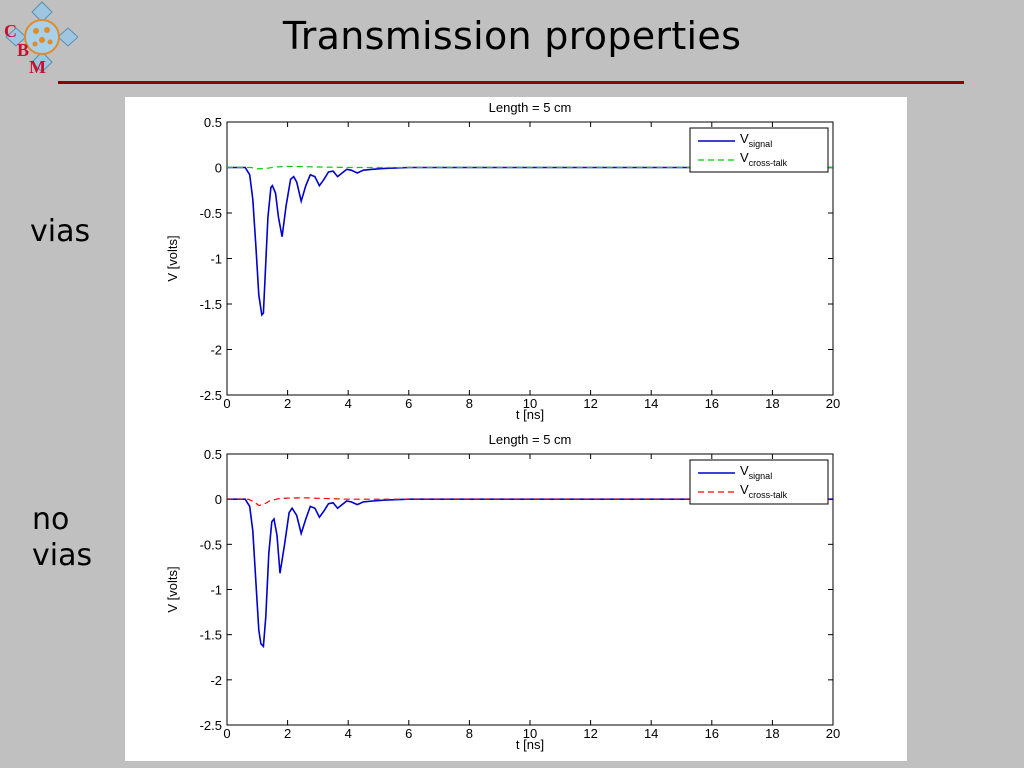 The image size is (1024, 768). What do you see at coordinates (530, 502) in the screenshot?
I see `series-line-cross-talk` at bounding box center [530, 502].